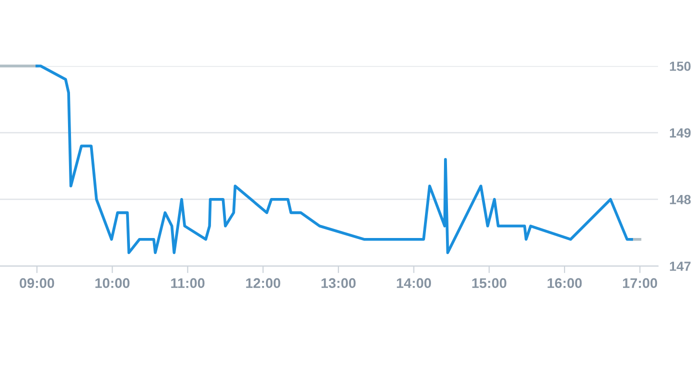  What do you see at coordinates (263, 283) in the screenshot?
I see `x-tick-label: 12:00` at bounding box center [263, 283].